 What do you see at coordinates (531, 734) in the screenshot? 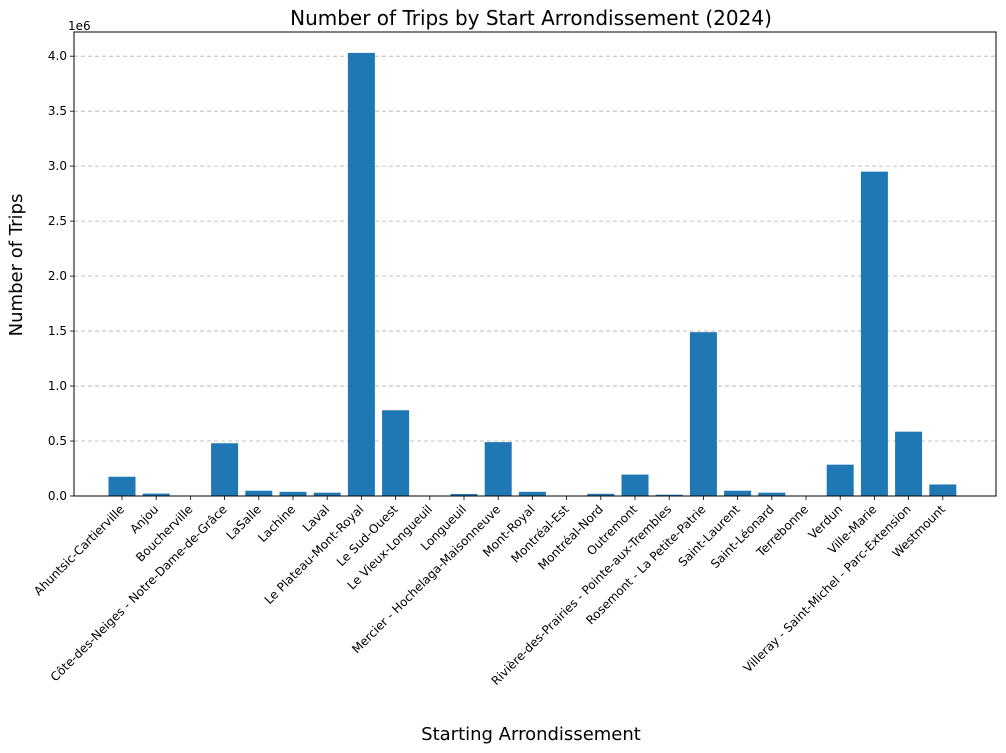
I see `x-axis-label: Starting Arrondissement` at bounding box center [531, 734].